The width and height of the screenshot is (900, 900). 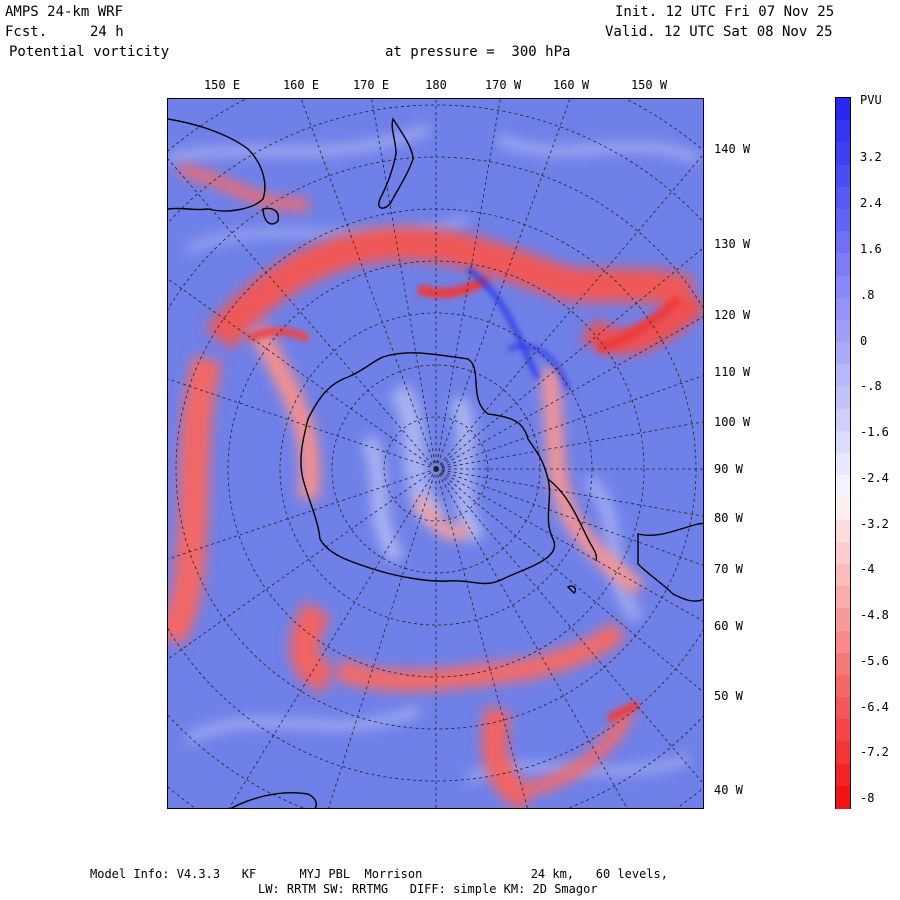 What do you see at coordinates (867, 295) in the screenshot?
I see `colorbar-label: .8` at bounding box center [867, 295].